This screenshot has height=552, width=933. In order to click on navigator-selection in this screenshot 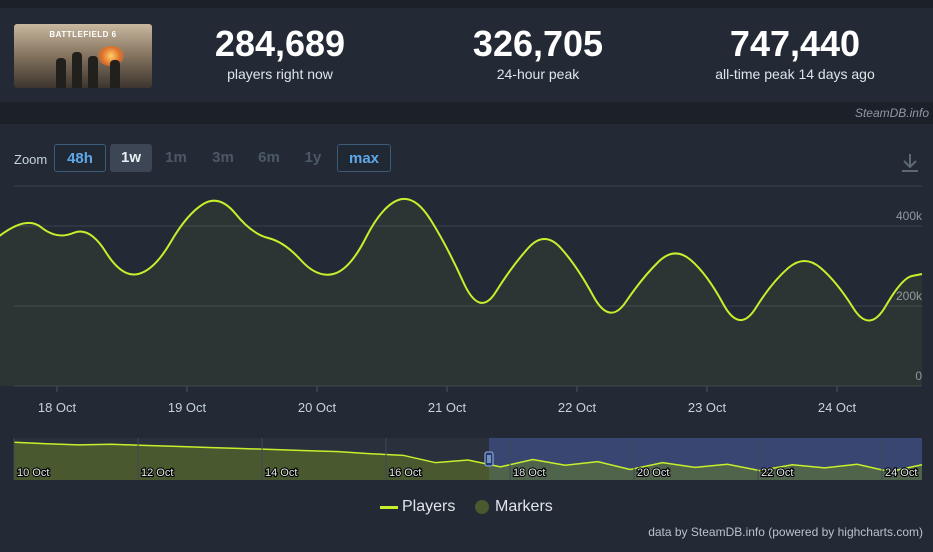, I will do `click(705, 459)`.